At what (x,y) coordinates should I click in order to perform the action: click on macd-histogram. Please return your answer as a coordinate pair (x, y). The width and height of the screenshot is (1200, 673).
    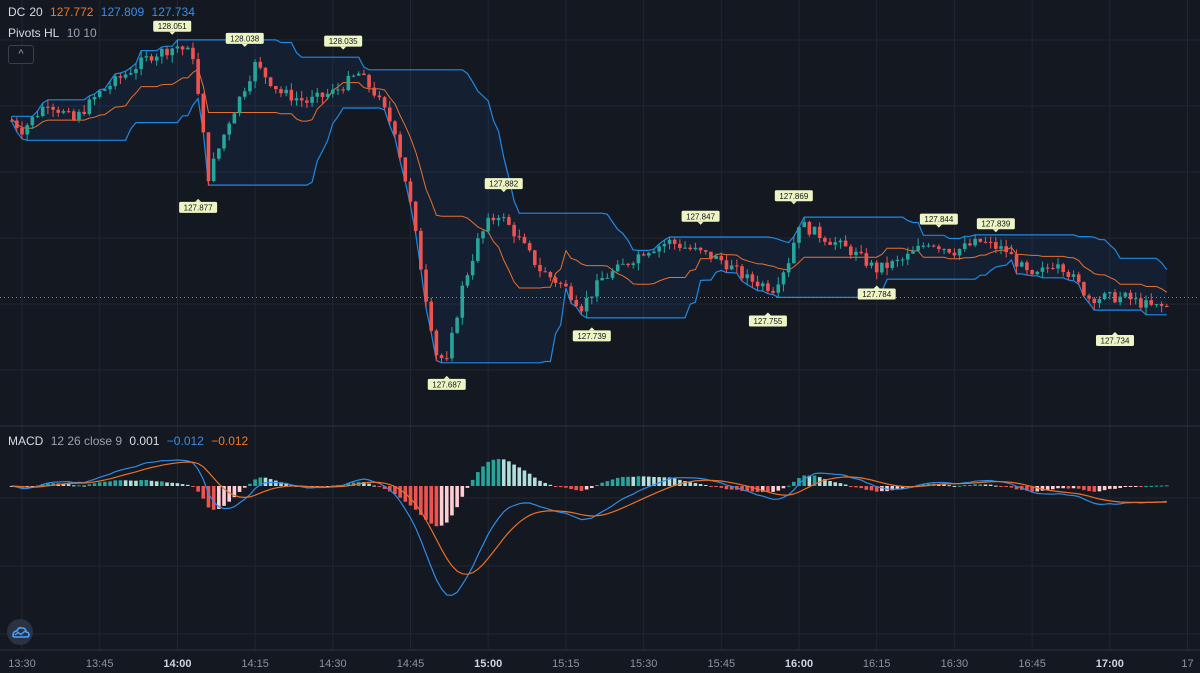
    Looking at the image, I should click on (589, 493).